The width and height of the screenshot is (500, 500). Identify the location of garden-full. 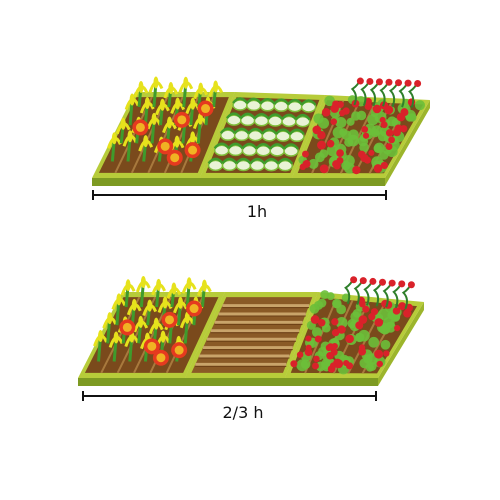
(261, 131).